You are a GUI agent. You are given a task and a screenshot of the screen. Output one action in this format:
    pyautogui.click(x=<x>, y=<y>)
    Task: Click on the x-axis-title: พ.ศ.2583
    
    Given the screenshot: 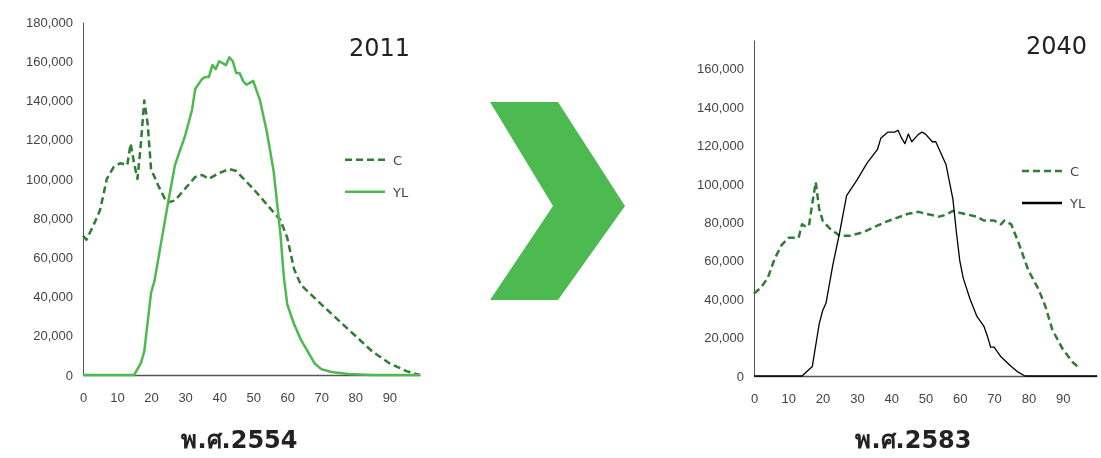 What is the action you would take?
    pyautogui.click(x=913, y=440)
    